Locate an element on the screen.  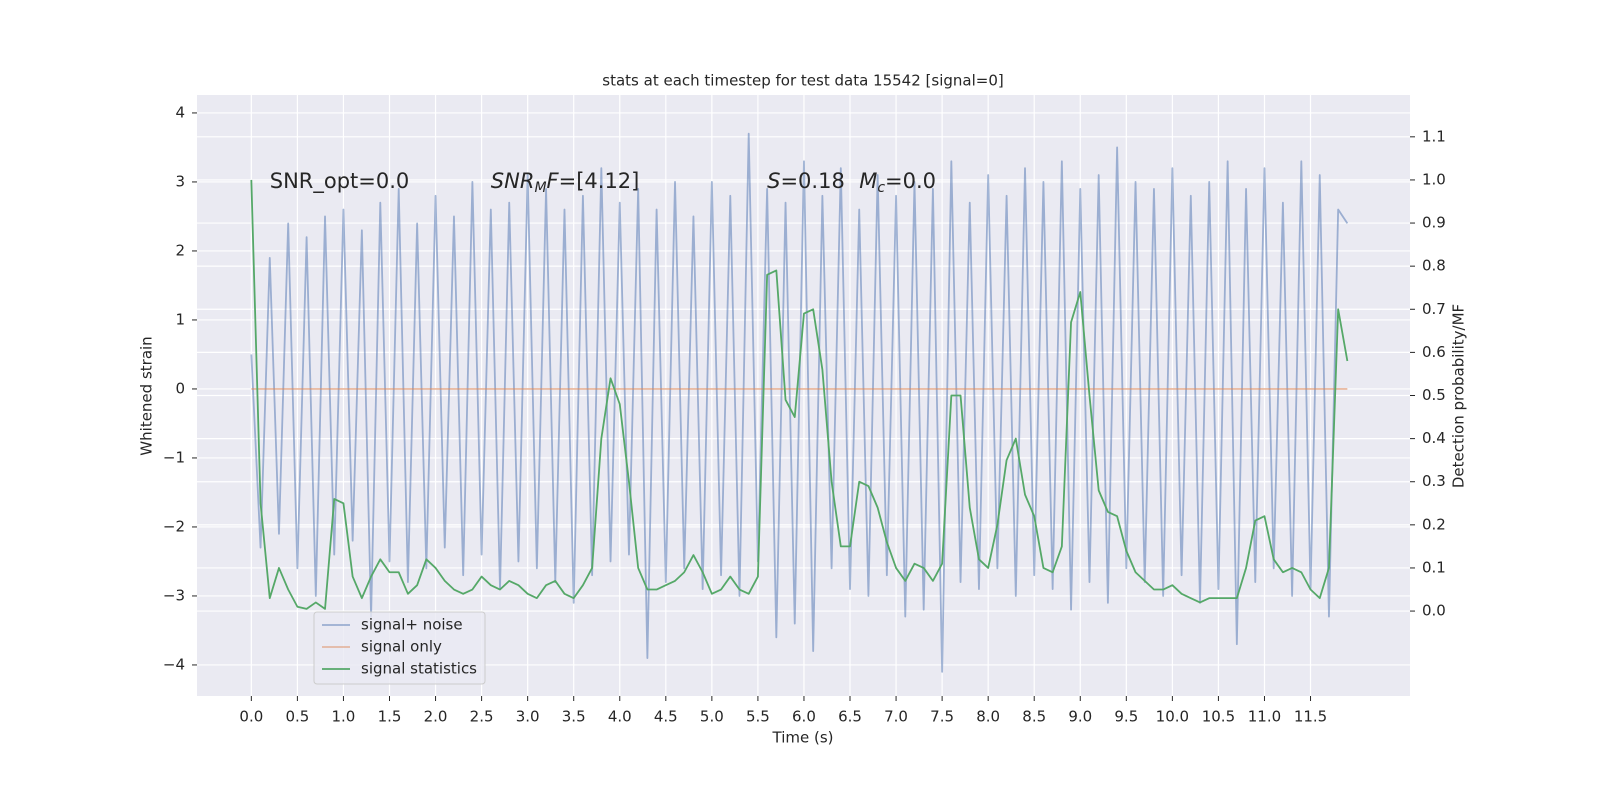
annotation: SNRMF=[4.12] is located at coordinates (565, 182).